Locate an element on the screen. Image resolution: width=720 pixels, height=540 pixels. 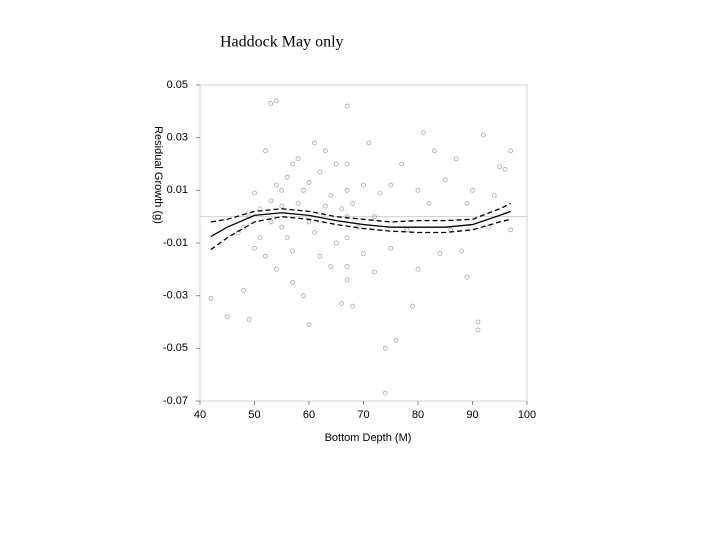
y-tick-label: -0.07 is located at coordinates (175, 401).